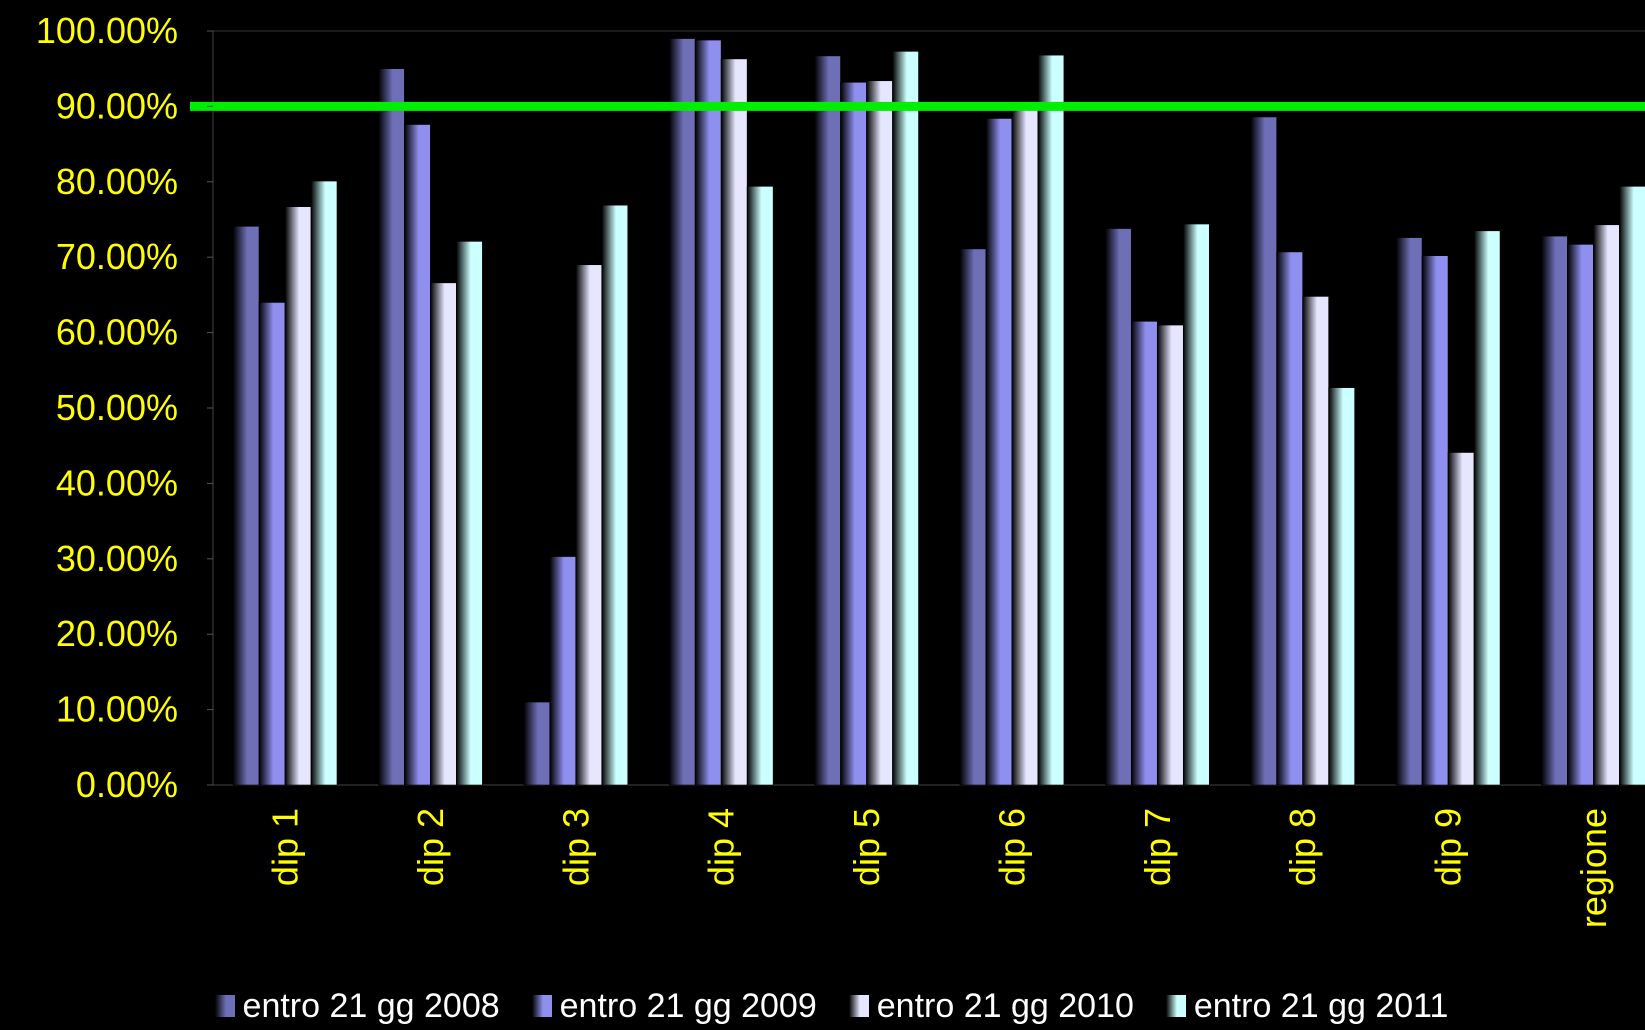 The height and width of the screenshot is (1030, 1645). I want to click on legend-label: entro 21 gg 2010, so click(1005, 1005).